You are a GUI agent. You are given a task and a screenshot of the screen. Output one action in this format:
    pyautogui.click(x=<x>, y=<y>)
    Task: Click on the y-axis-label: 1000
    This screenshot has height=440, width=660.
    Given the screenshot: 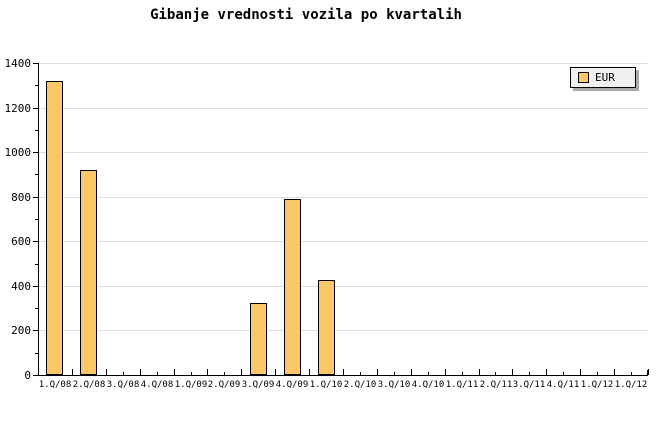 What is the action you would take?
    pyautogui.click(x=18, y=152)
    